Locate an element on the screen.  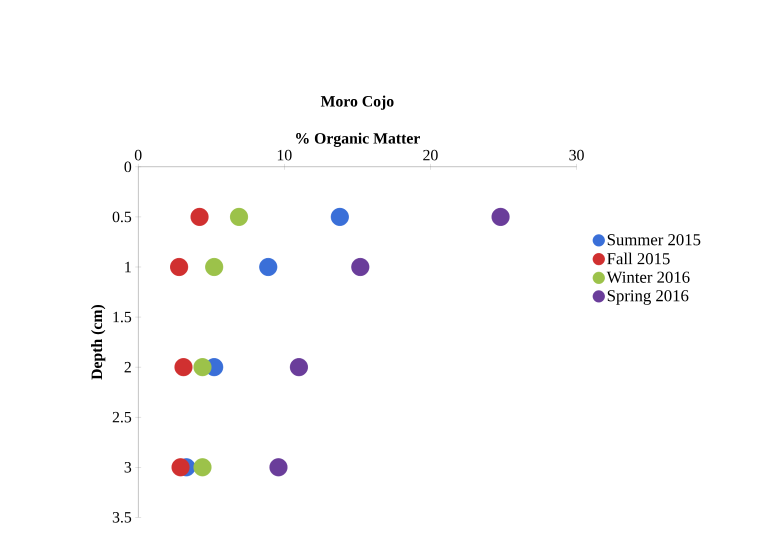
y-tick-label: 3.5 is located at coordinates (122, 517).